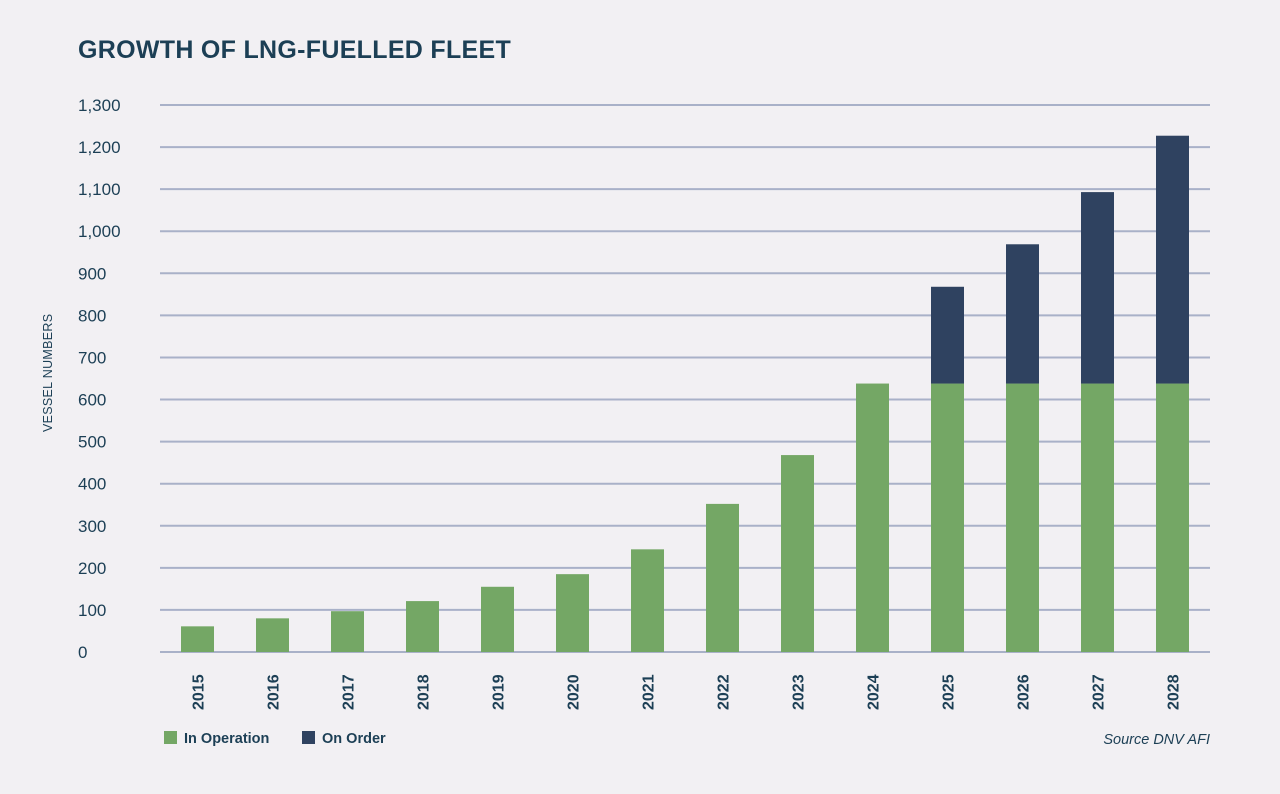 This screenshot has width=1280, height=794. What do you see at coordinates (92, 357) in the screenshot?
I see `y-tick-label: 700` at bounding box center [92, 357].